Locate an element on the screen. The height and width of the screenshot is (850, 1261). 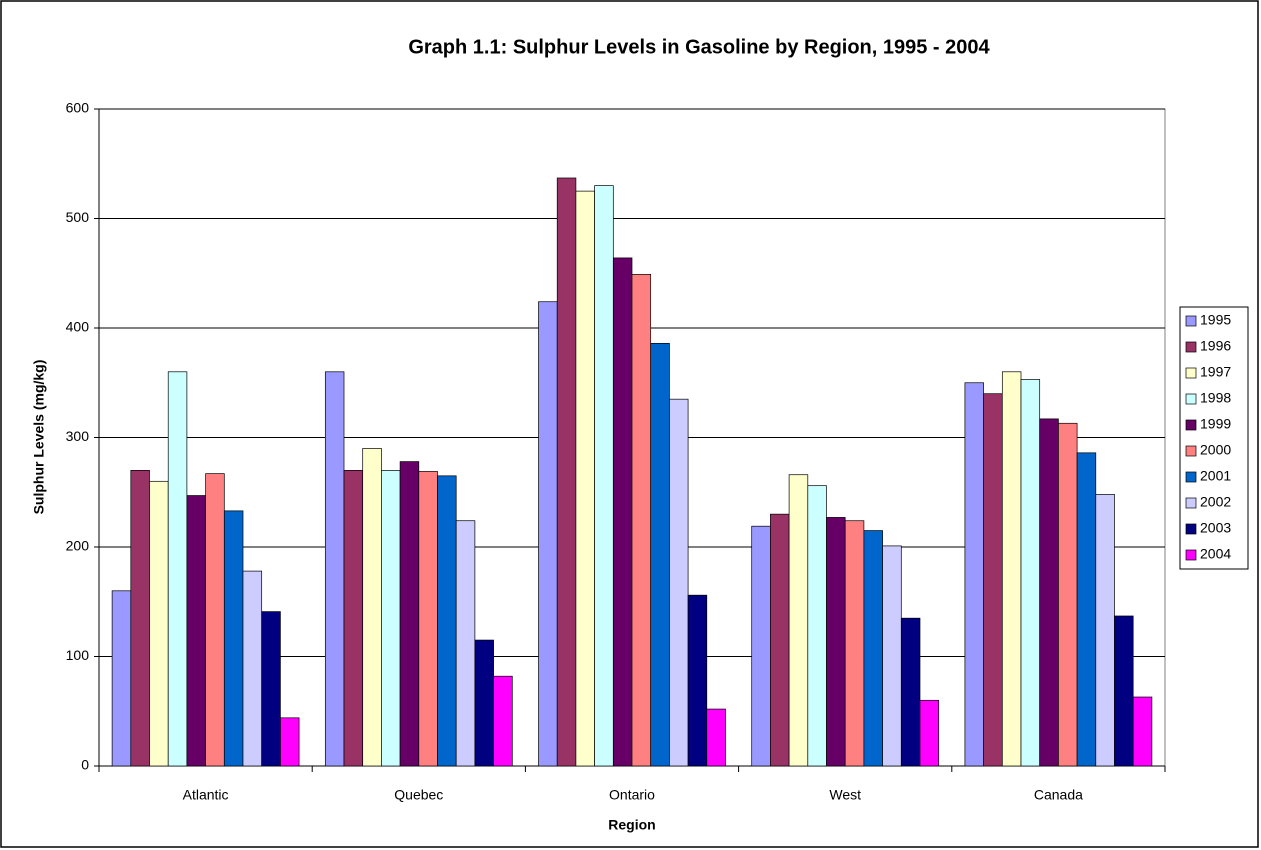
y-tick-label: 500 is located at coordinates (78, 217).